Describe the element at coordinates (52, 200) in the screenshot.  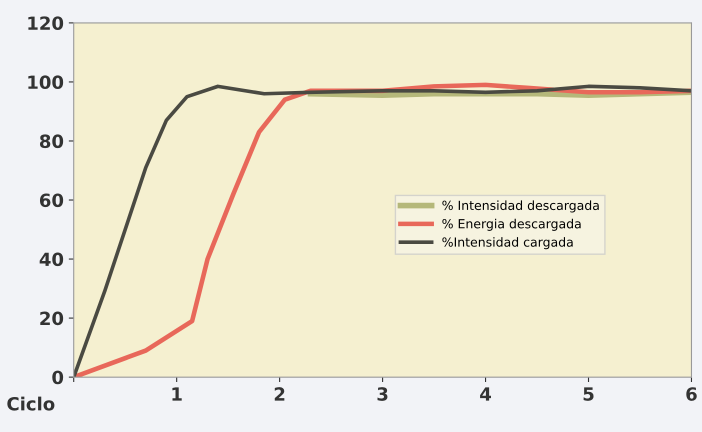
I see `y-tick-label: 60` at that location.